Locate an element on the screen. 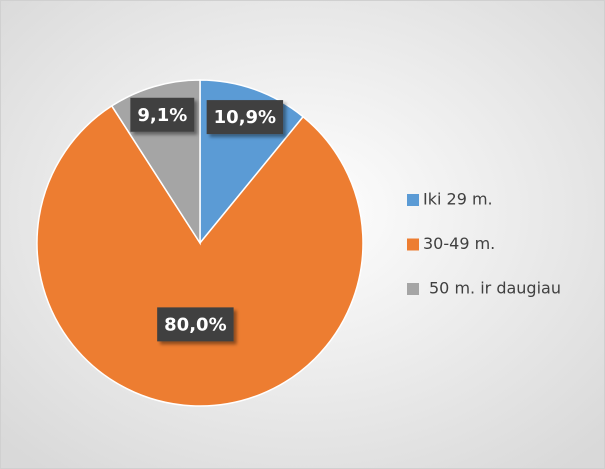 This screenshot has height=469, width=605. legend-label: 50 m. ir daugiau is located at coordinates (495, 288).